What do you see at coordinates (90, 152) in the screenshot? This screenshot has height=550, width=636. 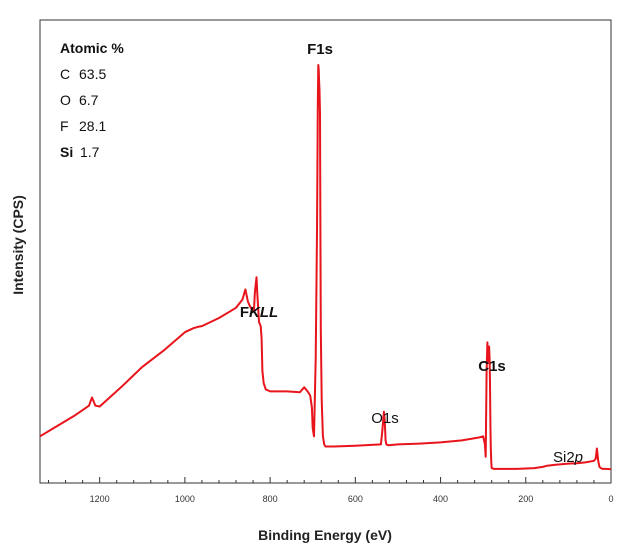 I see `legend-value-si: 1.7` at bounding box center [90, 152].